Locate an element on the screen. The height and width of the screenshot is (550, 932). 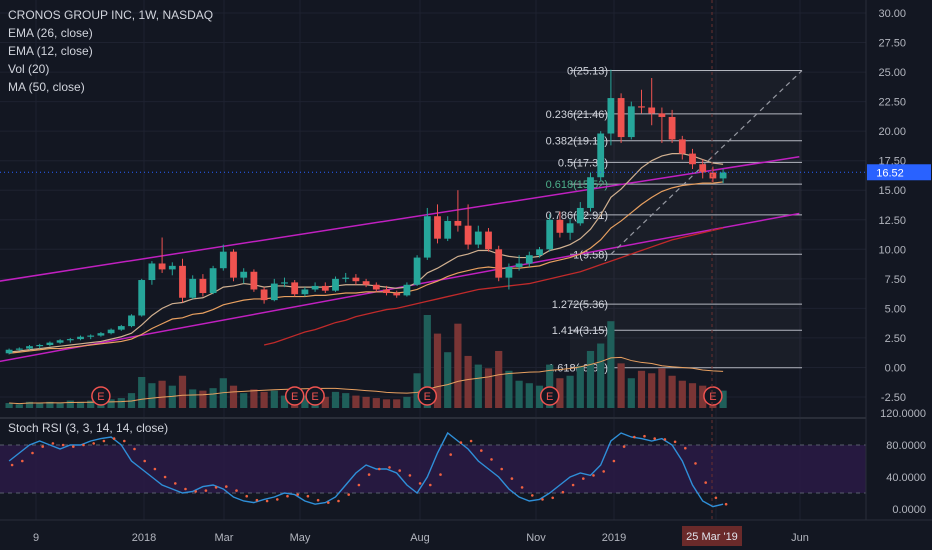
time-axis-label: 2019 is located at coordinates (614, 538).